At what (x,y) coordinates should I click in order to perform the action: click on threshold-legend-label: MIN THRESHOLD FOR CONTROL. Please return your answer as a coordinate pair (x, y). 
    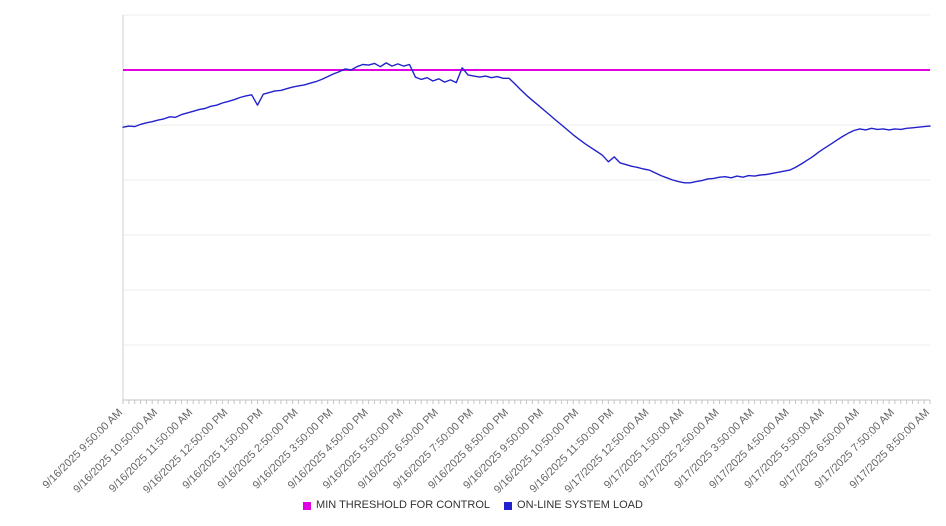
    Looking at the image, I should click on (403, 505).